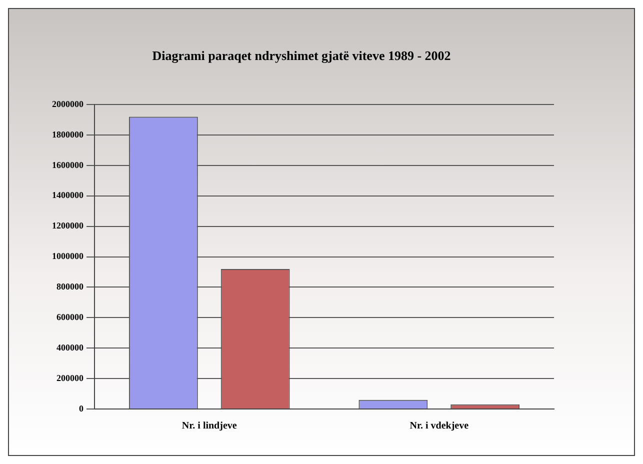  What do you see at coordinates (81, 408) in the screenshot?
I see `y-tick-label: 0` at bounding box center [81, 408].